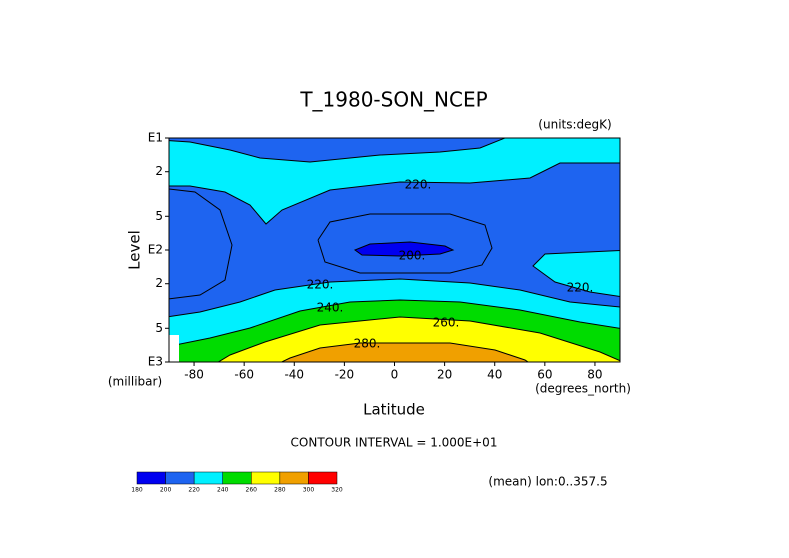 This screenshot has height=558, width=789. I want to click on x-tick-label: -40, so click(294, 375).